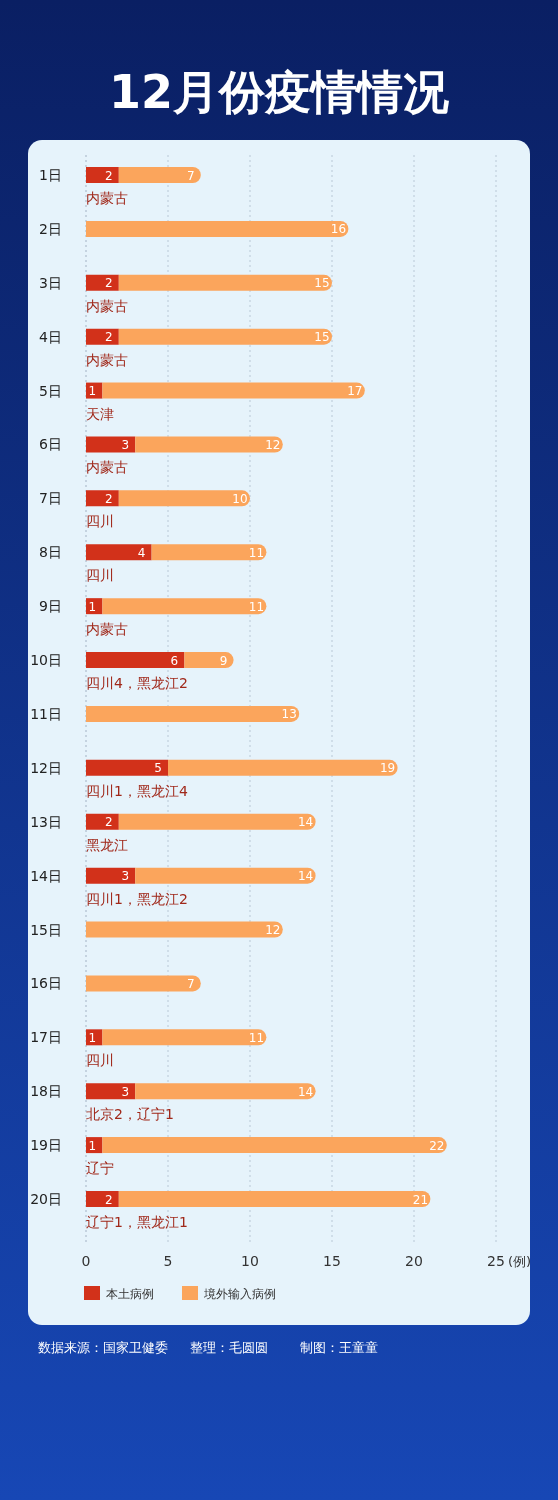 The width and height of the screenshot is (558, 1500). Describe the element at coordinates (50, 282) in the screenshot. I see `y-tick-label: 3日` at that location.